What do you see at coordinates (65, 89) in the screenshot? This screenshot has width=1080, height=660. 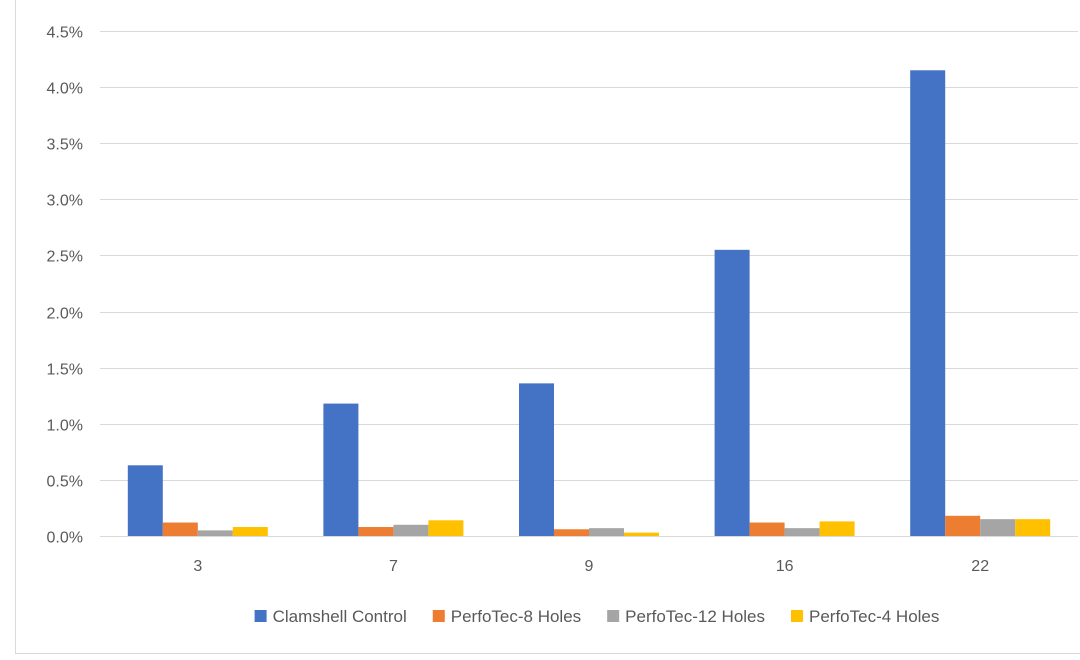 I see `y-tick-label: 4.0%` at bounding box center [65, 89].